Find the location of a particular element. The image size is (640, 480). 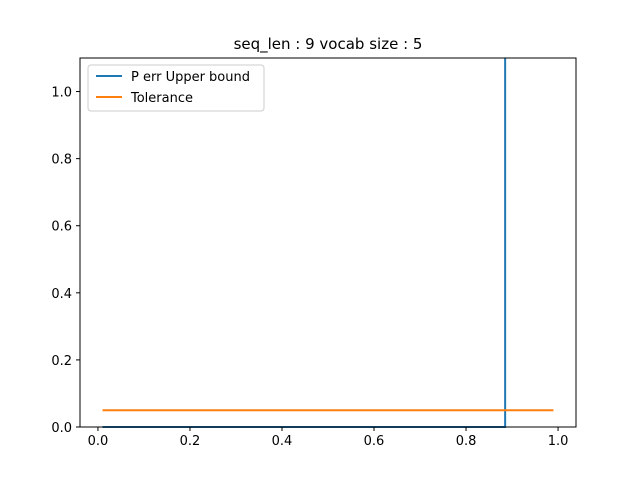

y-tick-label: 0.4 is located at coordinates (61, 294).